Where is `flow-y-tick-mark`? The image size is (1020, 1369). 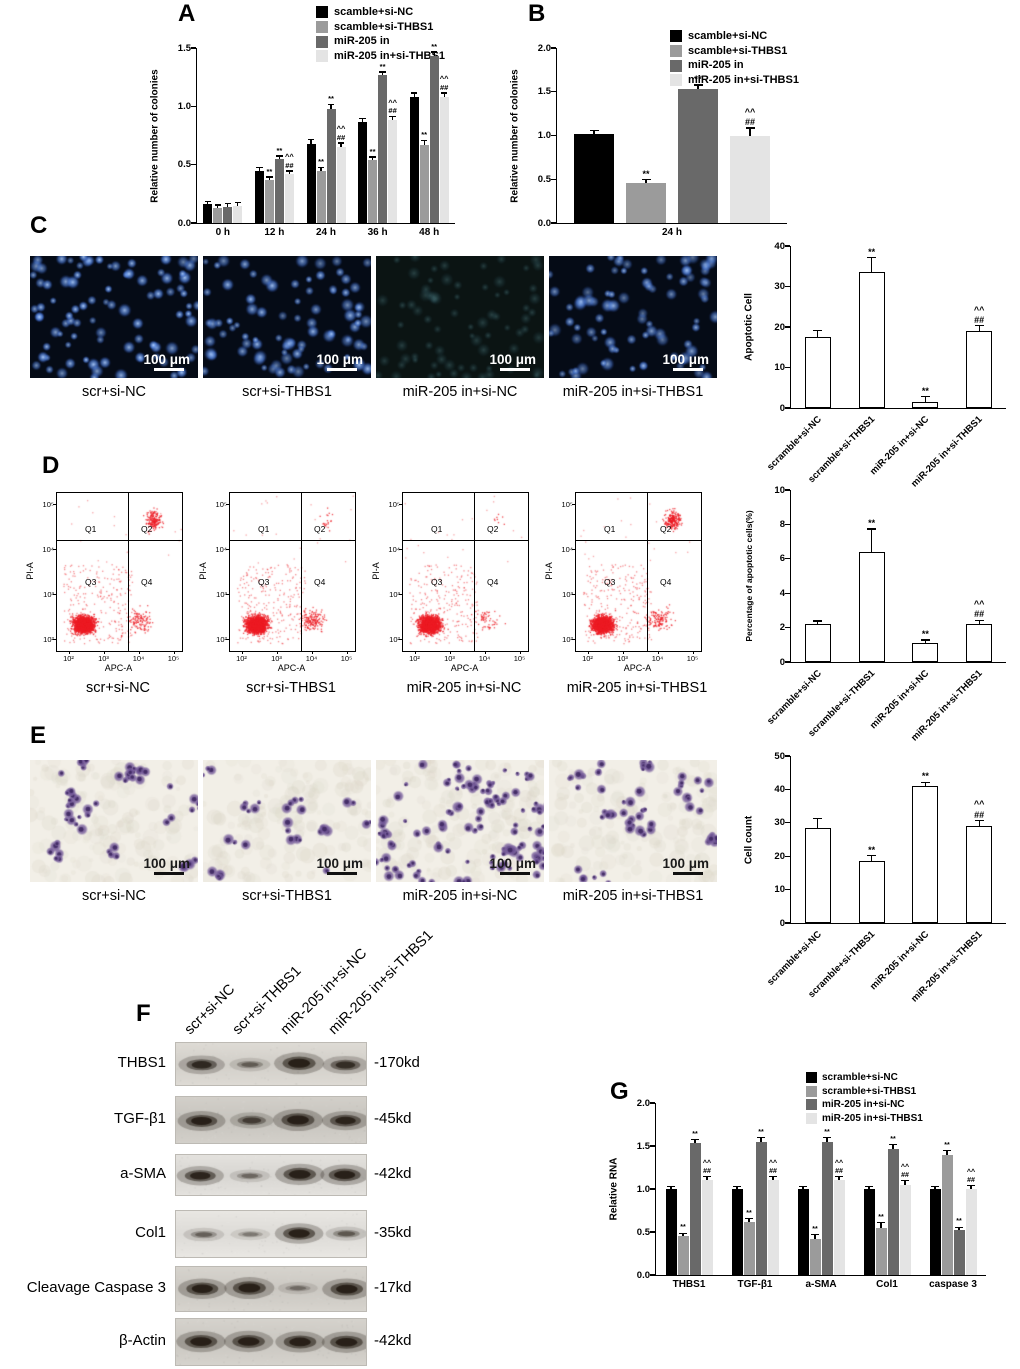 flow-y-tick-mark is located at coordinates (227, 639).